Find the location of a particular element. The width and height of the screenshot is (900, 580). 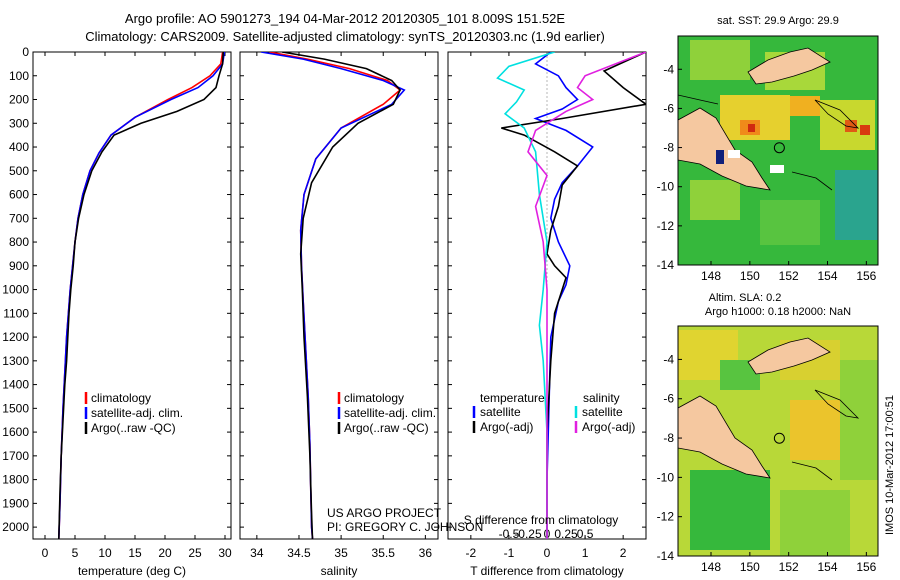

salinity-line-climatology is located at coordinates (335, 295).